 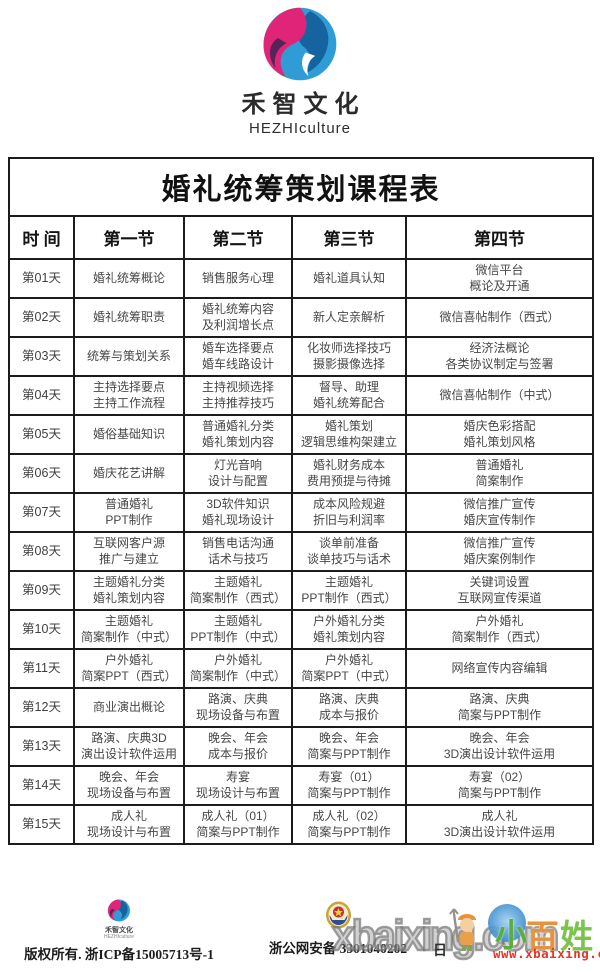 I want to click on lesson-line: 婚车选择要点, so click(x=237, y=347).